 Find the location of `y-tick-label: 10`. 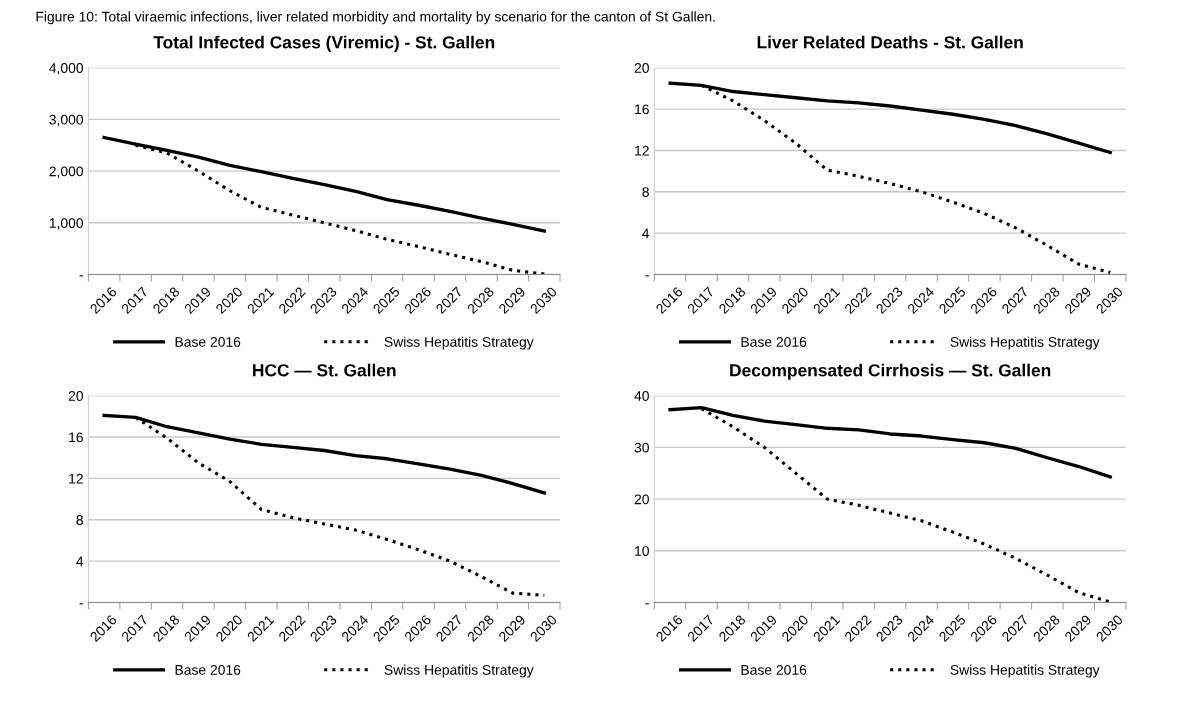

y-tick-label: 10 is located at coordinates (642, 551).